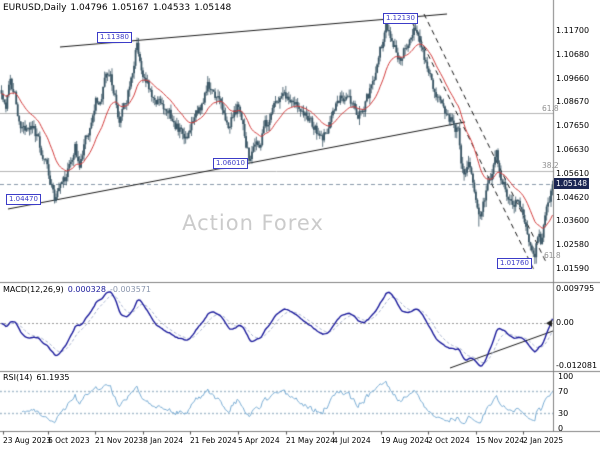 The height and width of the screenshot is (450, 600). What do you see at coordinates (23, 199) in the screenshot?
I see `swing-price-marker: 1.04470` at bounding box center [23, 199].